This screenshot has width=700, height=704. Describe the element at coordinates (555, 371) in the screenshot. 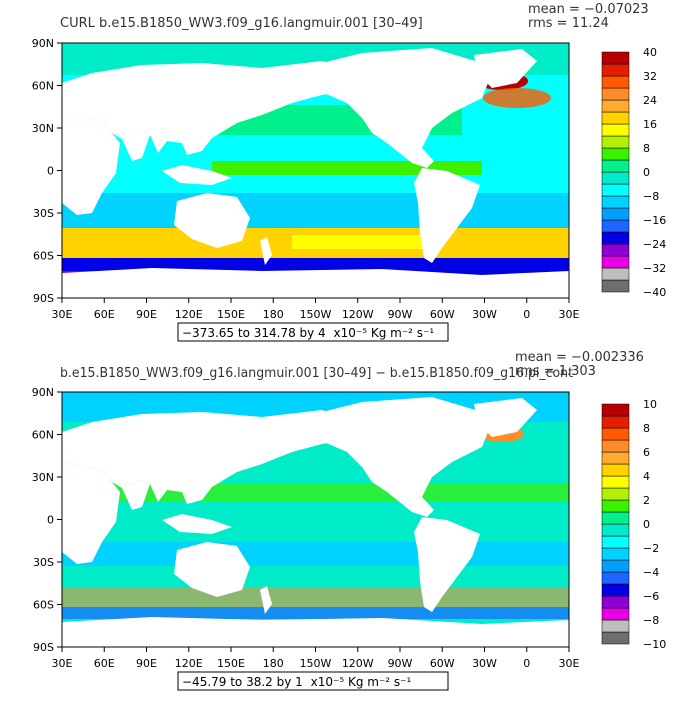

I see `stat-rms: rms = 1.303` at that location.